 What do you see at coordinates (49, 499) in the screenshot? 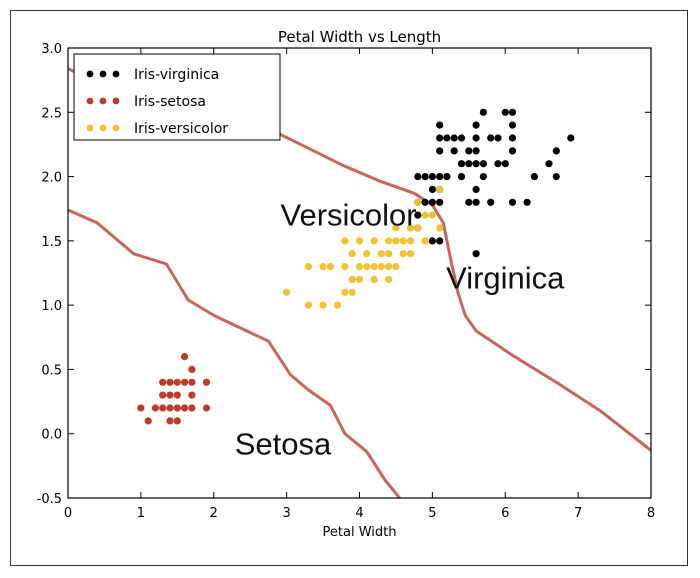
I see `y-tick-label: -0.5` at bounding box center [49, 499].